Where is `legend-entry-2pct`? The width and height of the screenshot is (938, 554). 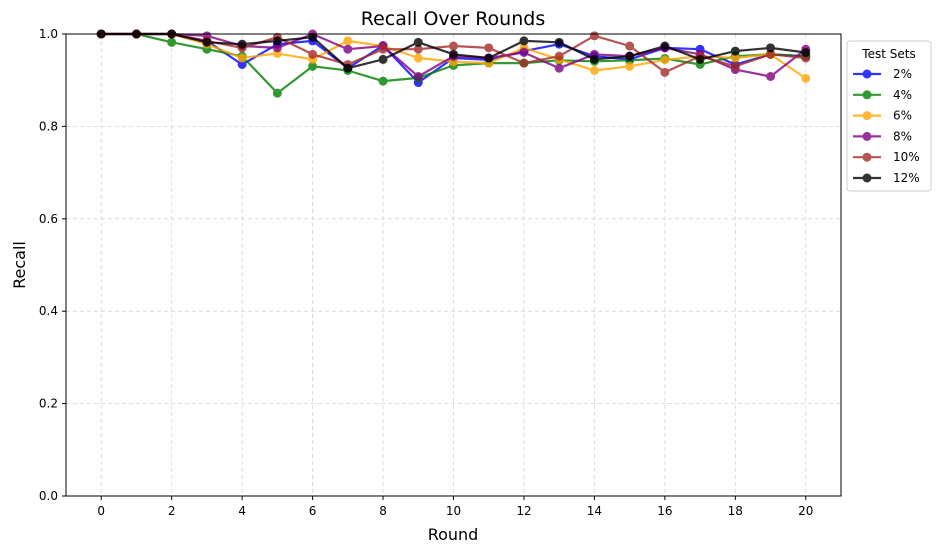 legend-entry-2pct is located at coordinates (867, 74).